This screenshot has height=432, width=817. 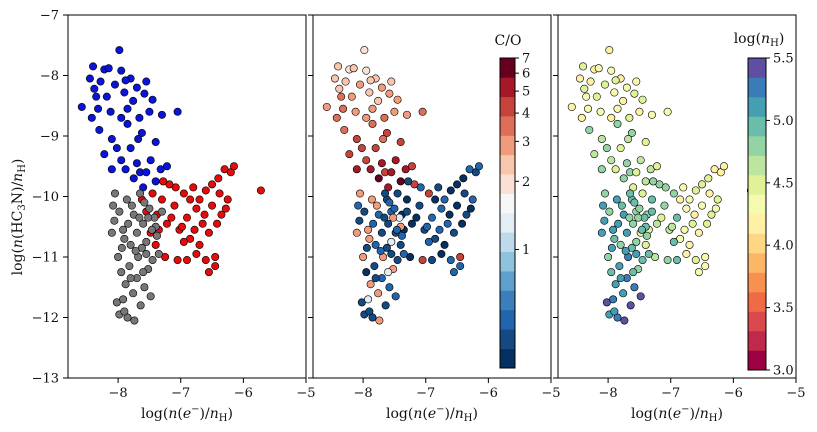 I want to click on y-tick-label: −11, so click(x=45, y=258).